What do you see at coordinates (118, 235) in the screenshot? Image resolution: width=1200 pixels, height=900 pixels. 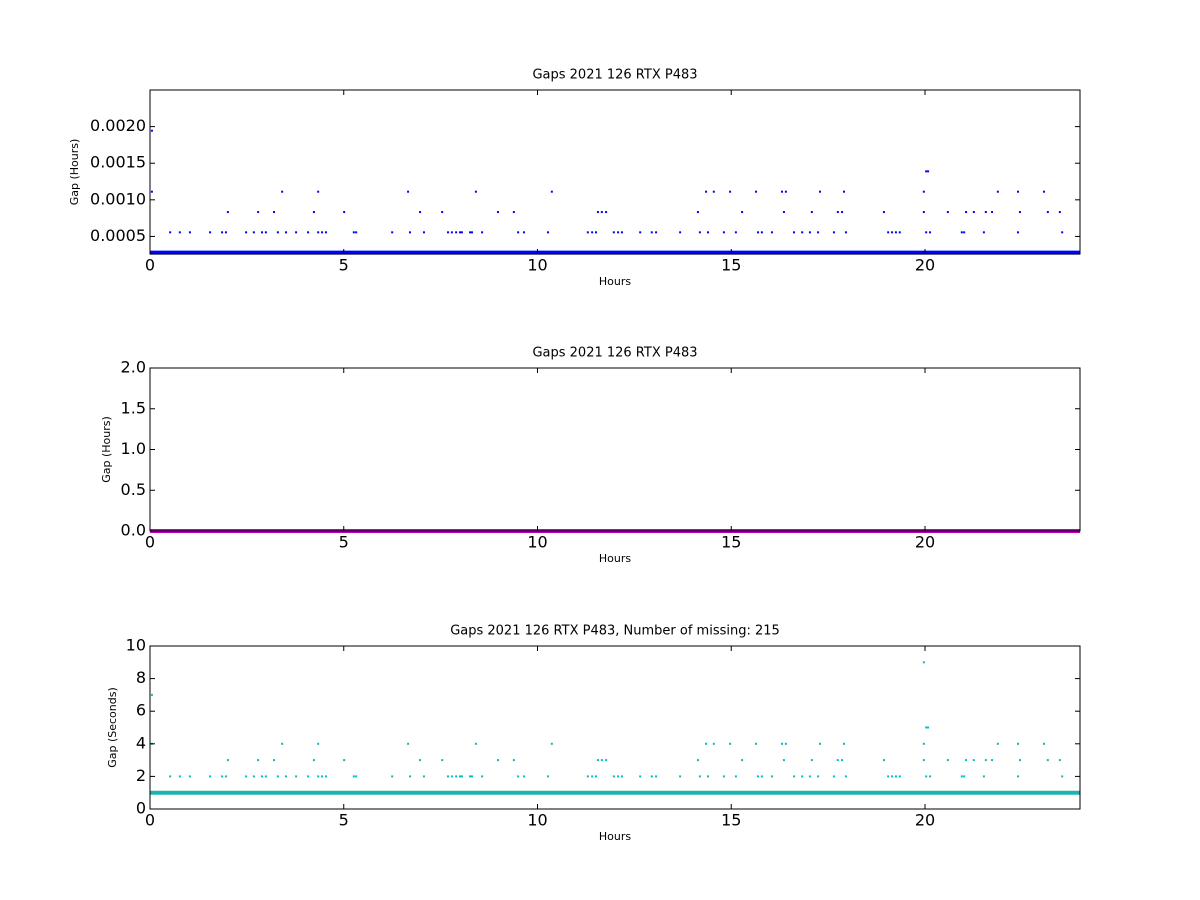 I see `y-tick-label: 0.0005` at bounding box center [118, 235].